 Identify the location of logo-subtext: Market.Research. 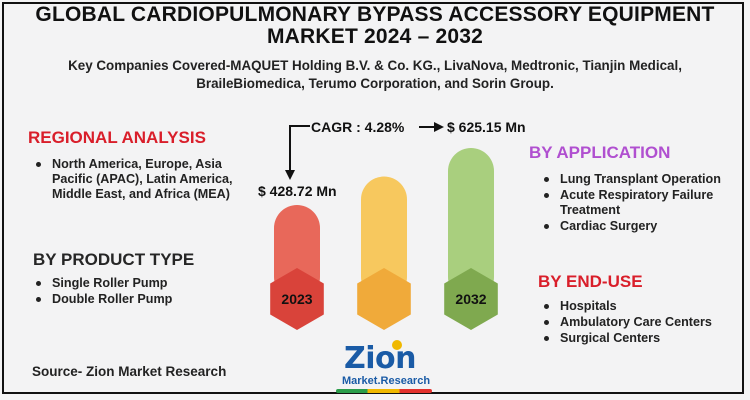
(386, 381).